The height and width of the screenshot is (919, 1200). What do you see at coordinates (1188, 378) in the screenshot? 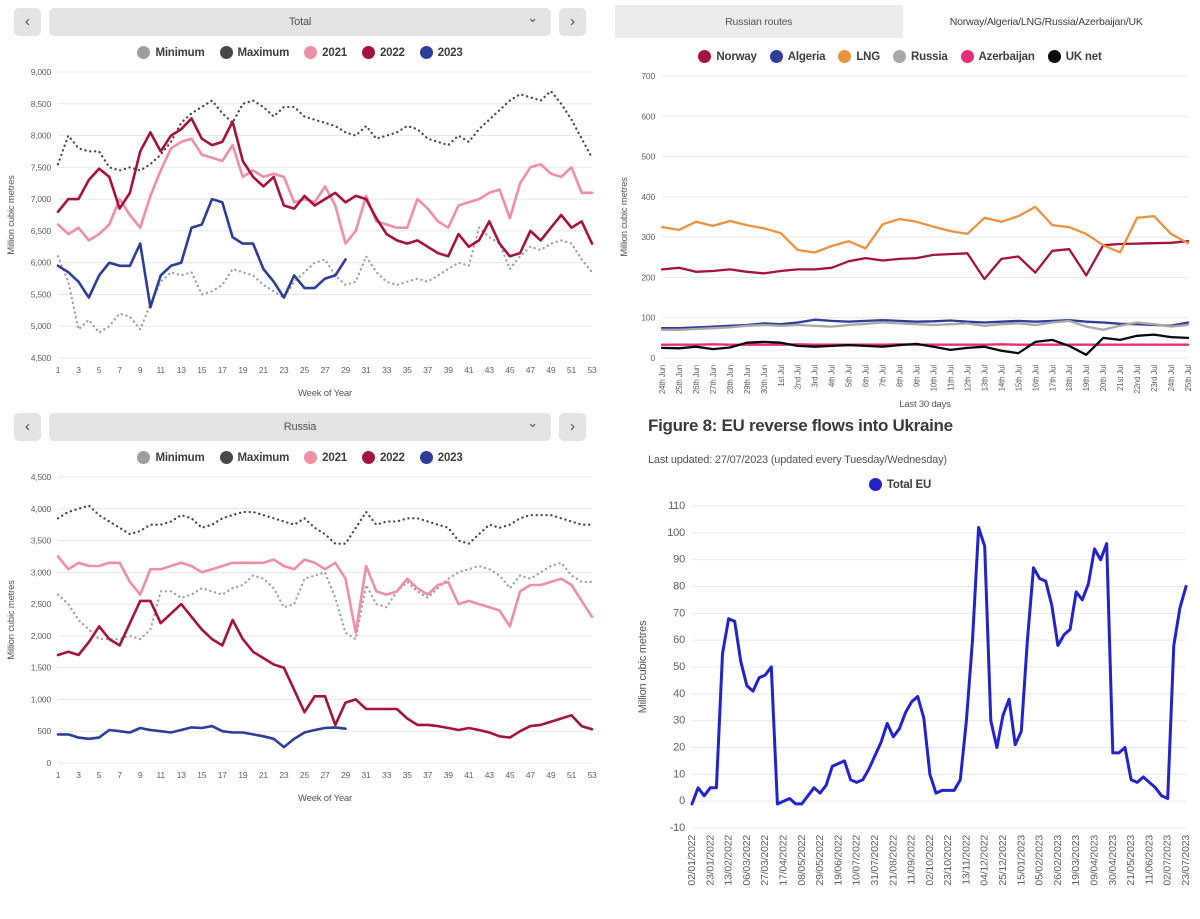
I see `svg-text: 25th Jul` at bounding box center [1188, 378].